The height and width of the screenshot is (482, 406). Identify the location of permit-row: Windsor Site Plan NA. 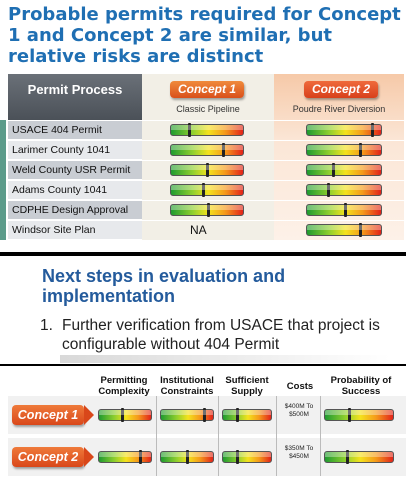
(206, 229).